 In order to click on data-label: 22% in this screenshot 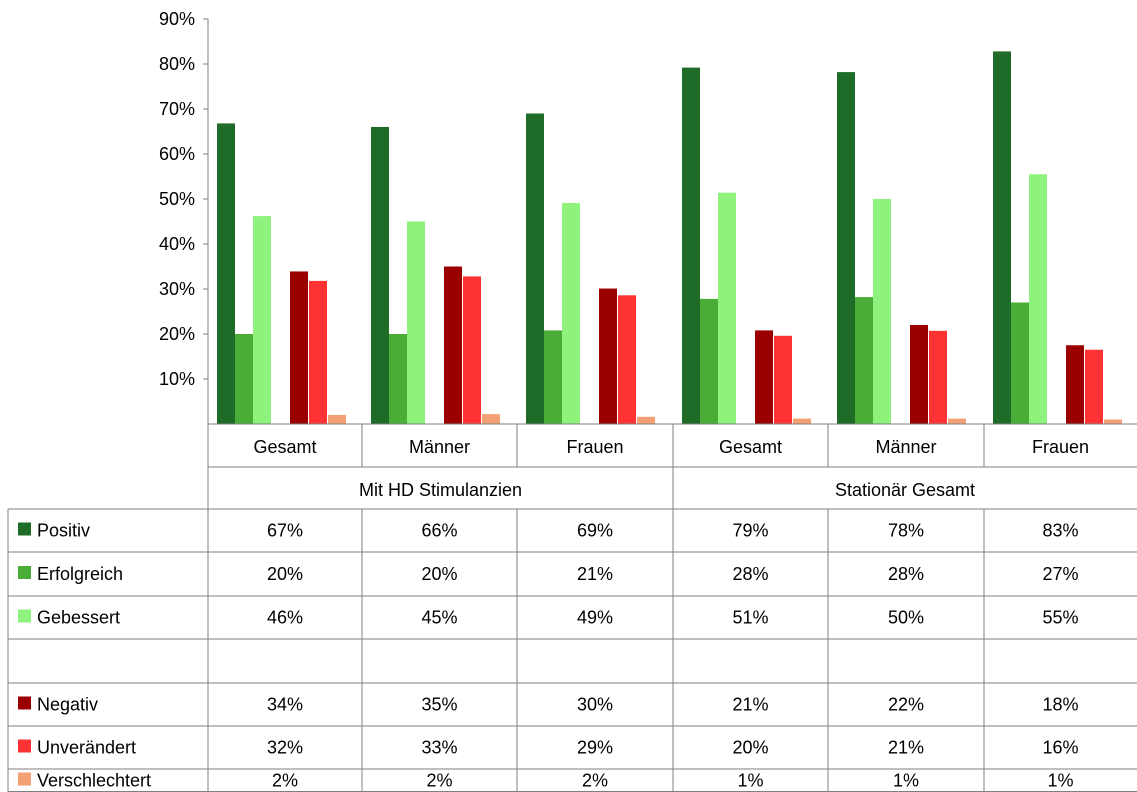, I will do `click(906, 705)`.